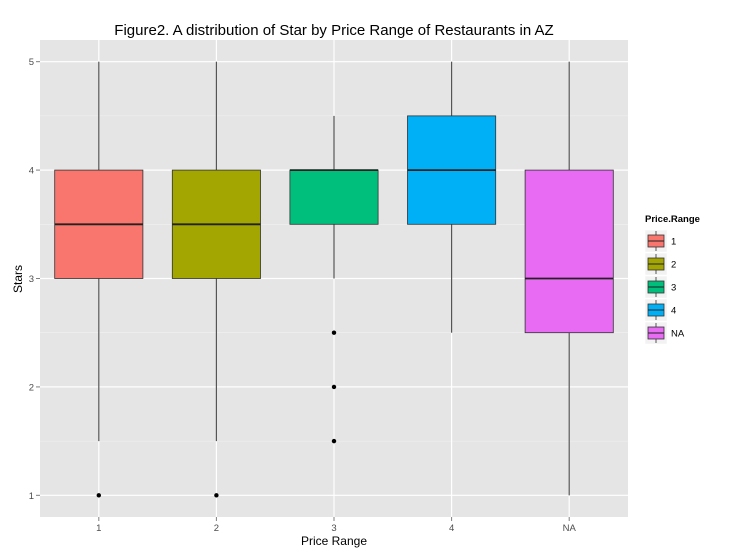  Describe the element at coordinates (31, 279) in the screenshot. I see `y-tick-label: 3` at that location.